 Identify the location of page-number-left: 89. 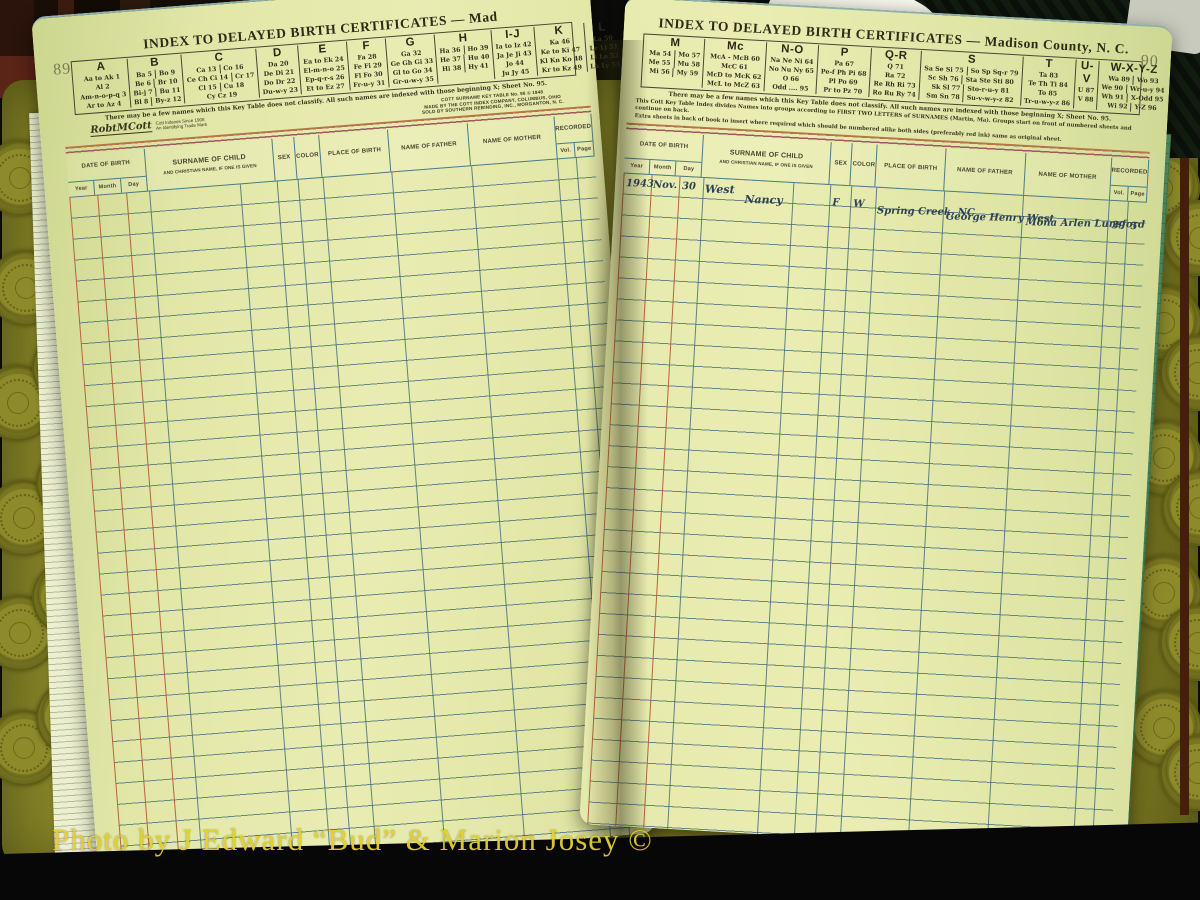
(62, 69).